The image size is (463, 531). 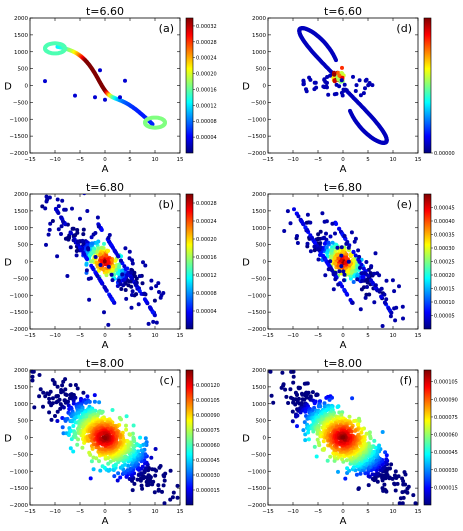 What do you see at coordinates (246, 263) in the screenshot?
I see `y-axis-label: D` at bounding box center [246, 263].